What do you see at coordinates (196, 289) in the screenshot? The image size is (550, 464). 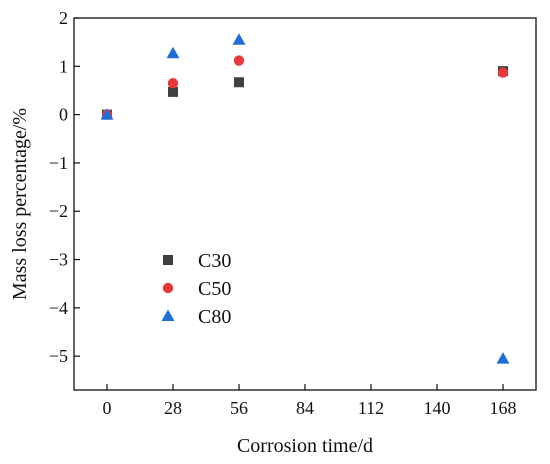 I see `legend: C30 C50 C80` at bounding box center [196, 289].